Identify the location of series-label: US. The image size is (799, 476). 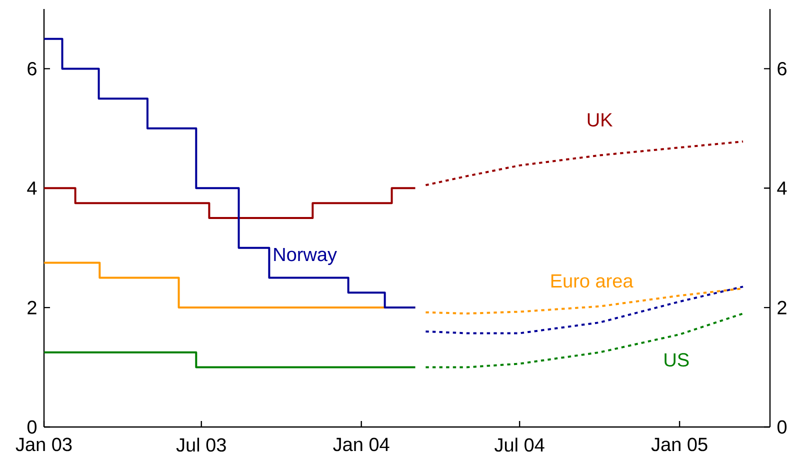
(676, 360).